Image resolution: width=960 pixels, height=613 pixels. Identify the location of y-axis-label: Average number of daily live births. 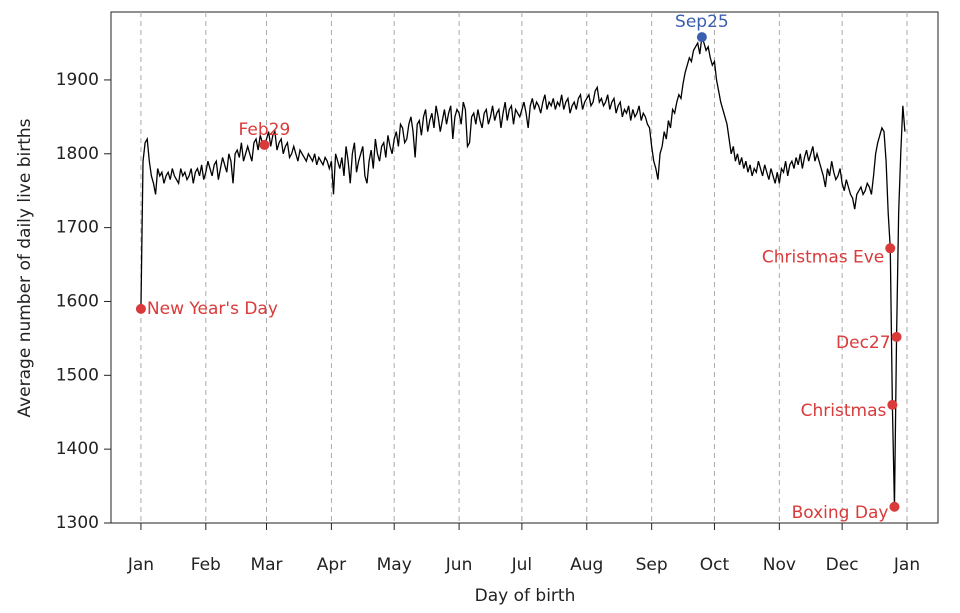
(25, 267).